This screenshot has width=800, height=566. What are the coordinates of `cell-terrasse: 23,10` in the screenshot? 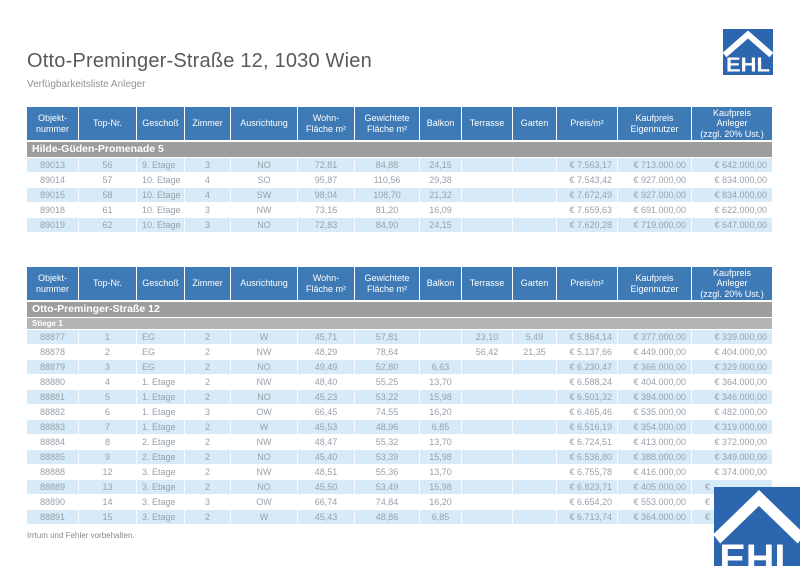 It's located at (487, 337).